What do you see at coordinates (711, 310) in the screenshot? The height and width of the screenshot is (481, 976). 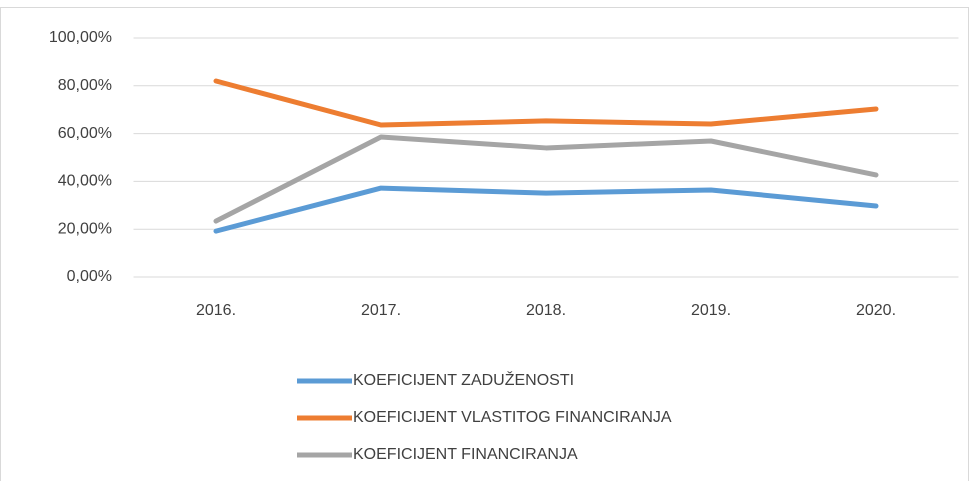 I see `x-tick-label: 2019.` at bounding box center [711, 310].